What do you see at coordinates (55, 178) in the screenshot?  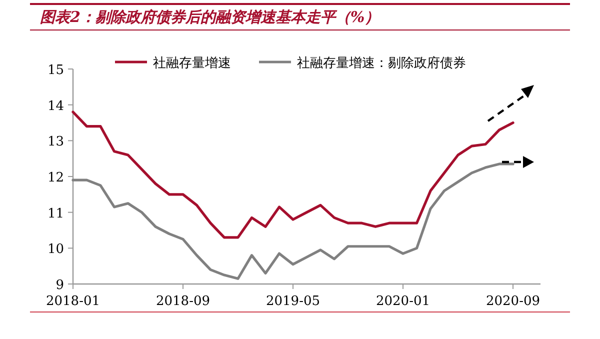 I see `y-tick-label: 12` at bounding box center [55, 178].